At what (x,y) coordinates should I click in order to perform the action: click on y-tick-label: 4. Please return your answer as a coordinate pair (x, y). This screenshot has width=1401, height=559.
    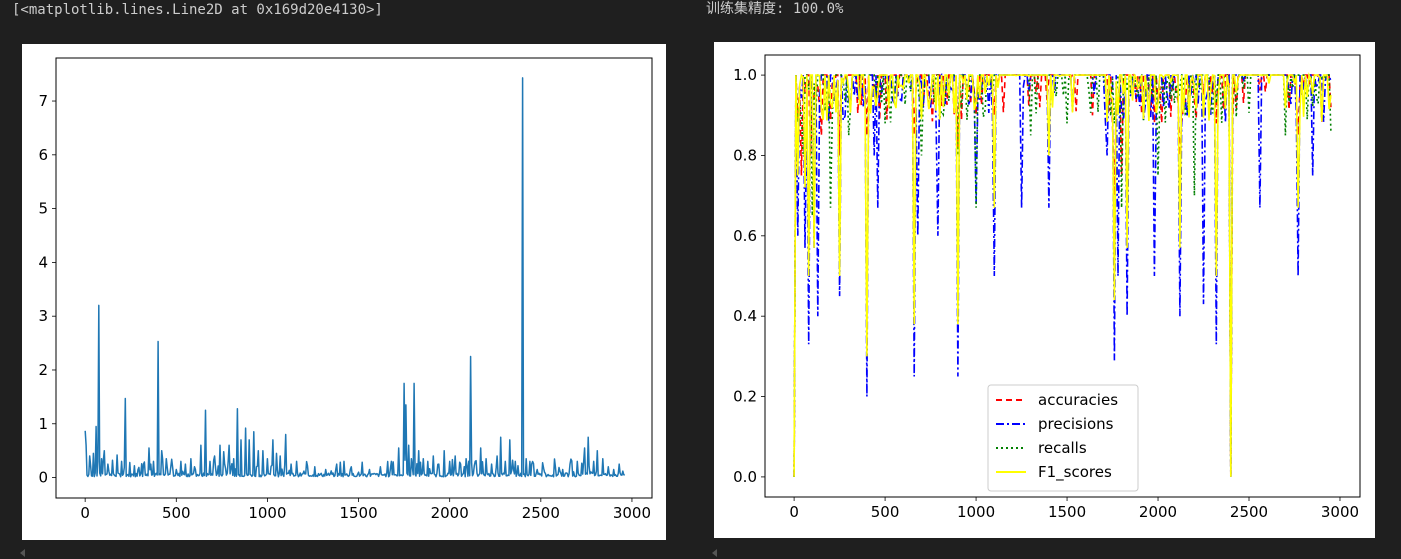
    Looking at the image, I should click on (43, 262).